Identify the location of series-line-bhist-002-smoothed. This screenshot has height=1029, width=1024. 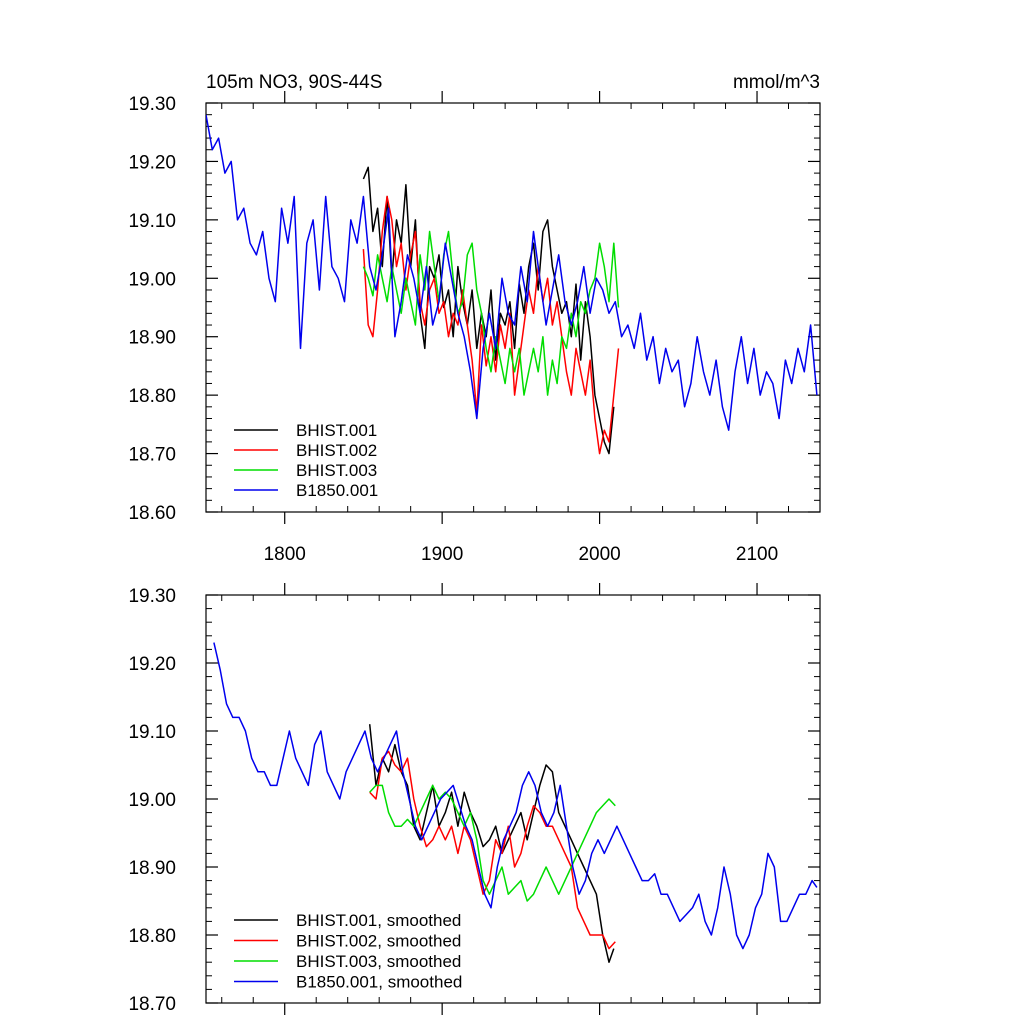
(492, 850).